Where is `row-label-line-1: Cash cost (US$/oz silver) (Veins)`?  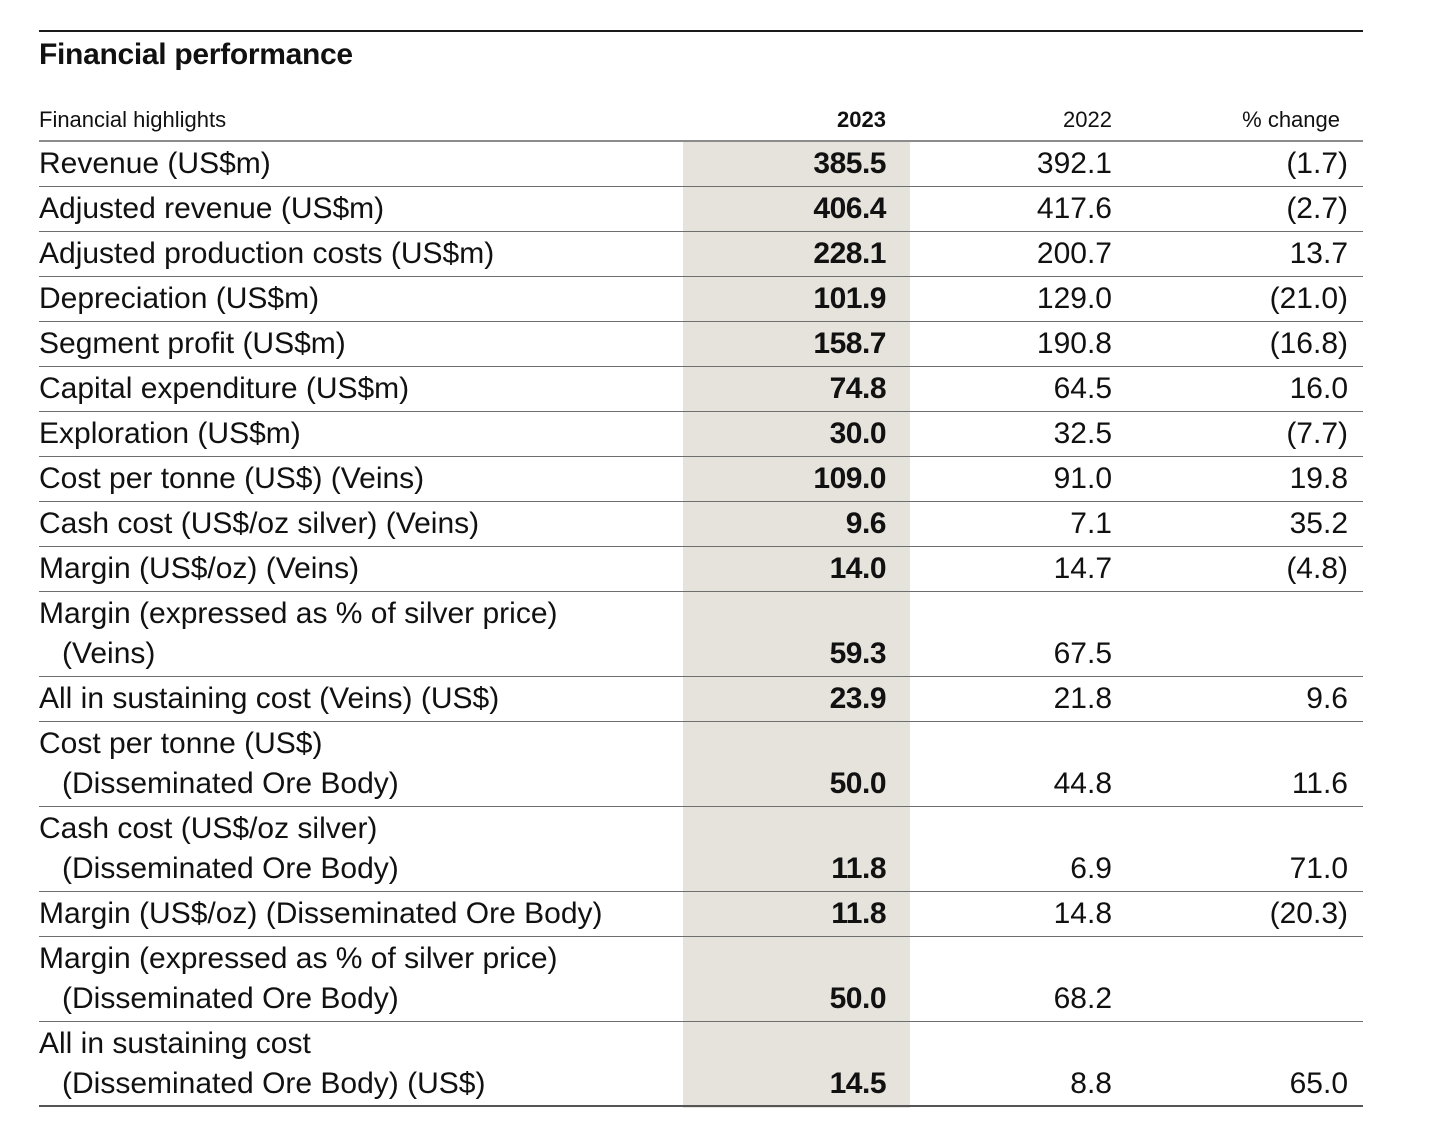 row-label-line-1: Cash cost (US$/oz silver) (Veins) is located at coordinates (259, 523).